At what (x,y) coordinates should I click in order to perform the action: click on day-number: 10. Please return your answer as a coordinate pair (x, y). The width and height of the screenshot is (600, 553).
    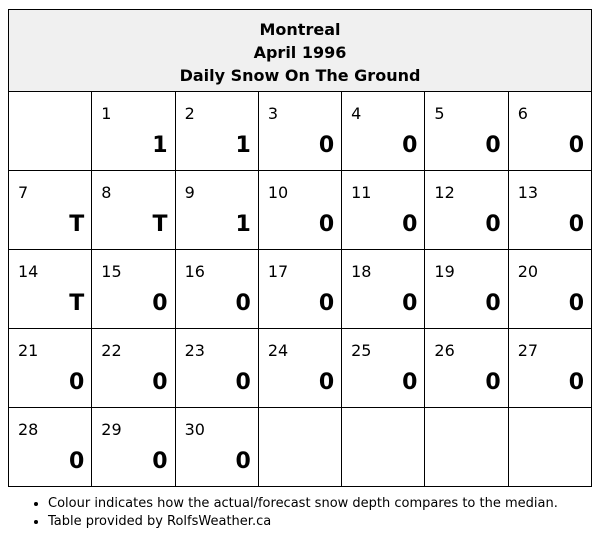
    Looking at the image, I should click on (278, 192).